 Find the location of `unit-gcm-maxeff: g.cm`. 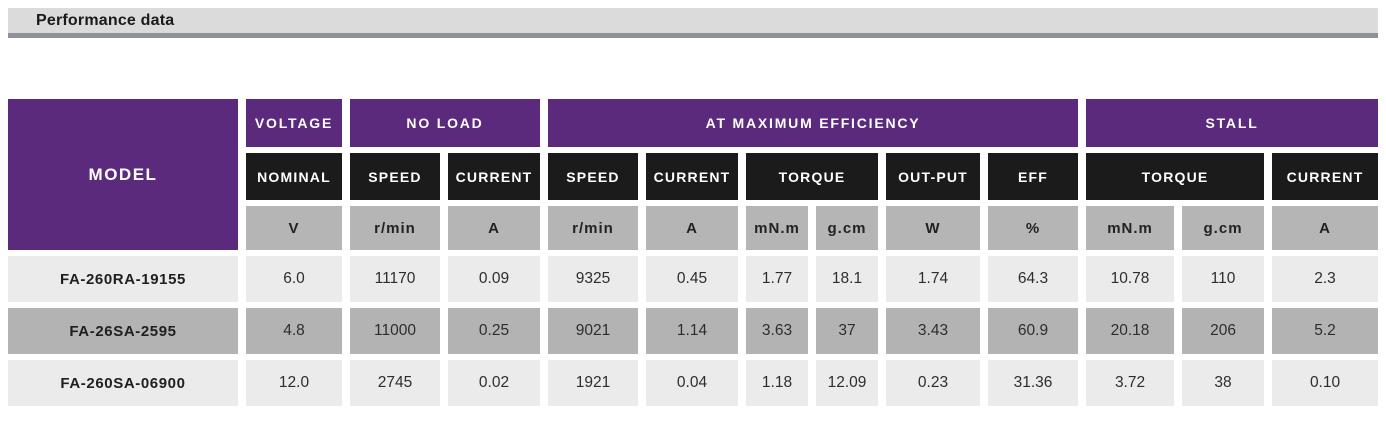

unit-gcm-maxeff: g.cm is located at coordinates (847, 228).